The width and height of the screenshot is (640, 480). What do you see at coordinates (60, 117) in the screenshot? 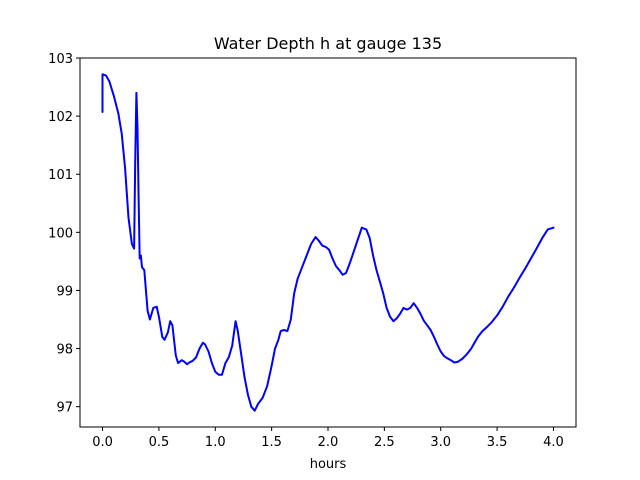
I see `y-tick-label: 102` at bounding box center [60, 117].